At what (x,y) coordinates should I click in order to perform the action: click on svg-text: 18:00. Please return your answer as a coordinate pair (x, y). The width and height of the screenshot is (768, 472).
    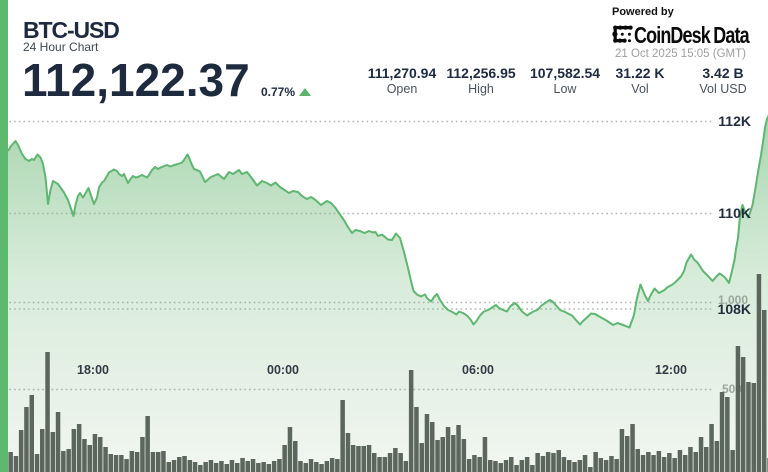
    Looking at the image, I should click on (93, 370).